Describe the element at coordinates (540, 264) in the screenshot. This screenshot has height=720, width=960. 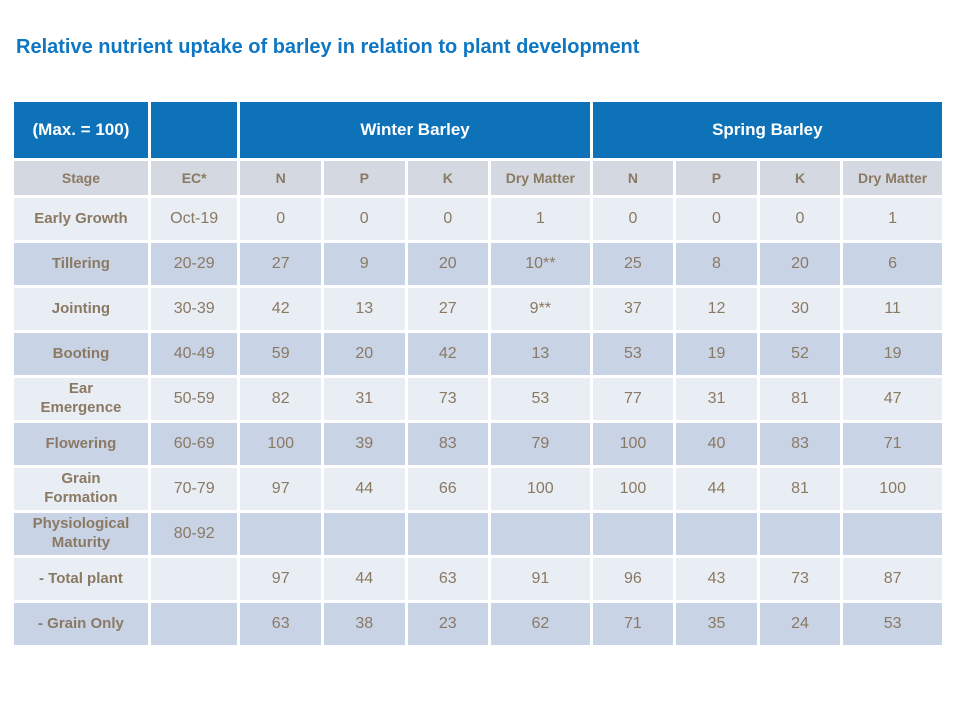
I see `value-cell: 10**` at that location.